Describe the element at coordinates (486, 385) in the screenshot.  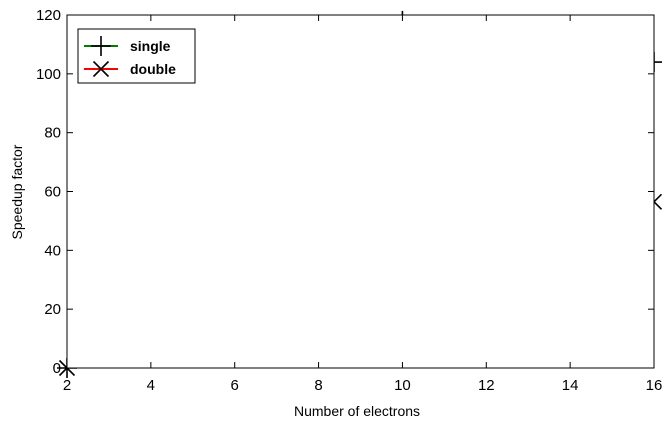
I see `x-tick-label: 12` at that location.